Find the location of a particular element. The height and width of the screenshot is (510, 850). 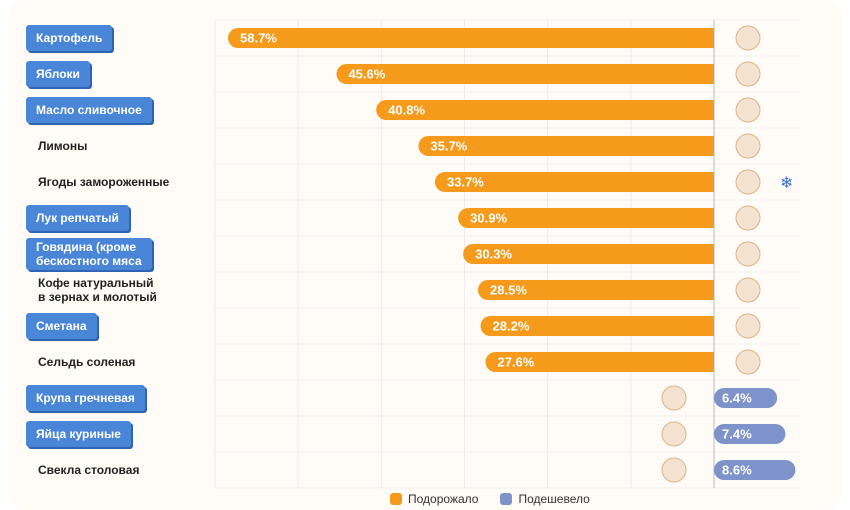

category-label-text: Крупа гречневая is located at coordinates (85, 398).